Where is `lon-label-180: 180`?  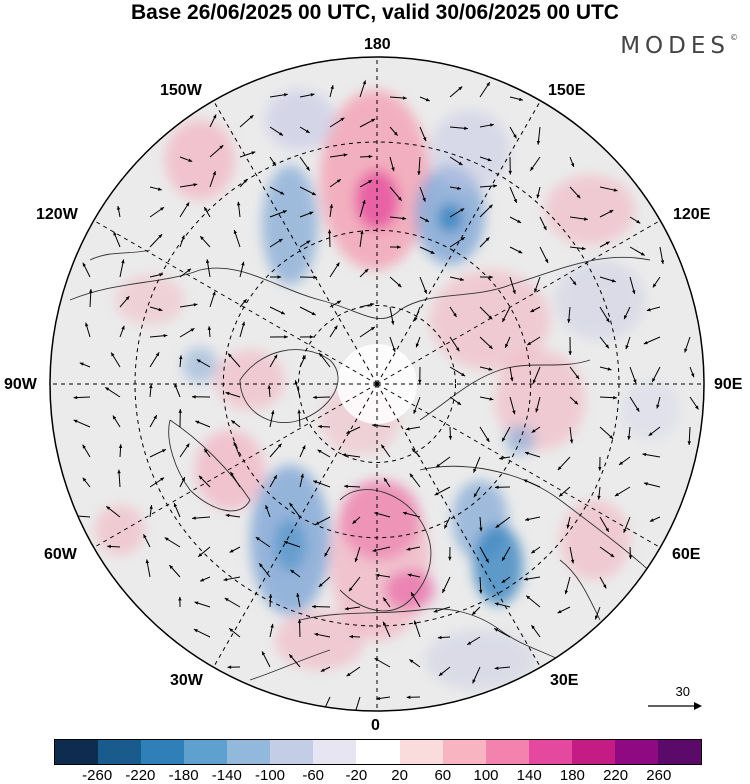 lon-label-180: 180 is located at coordinates (377, 45).